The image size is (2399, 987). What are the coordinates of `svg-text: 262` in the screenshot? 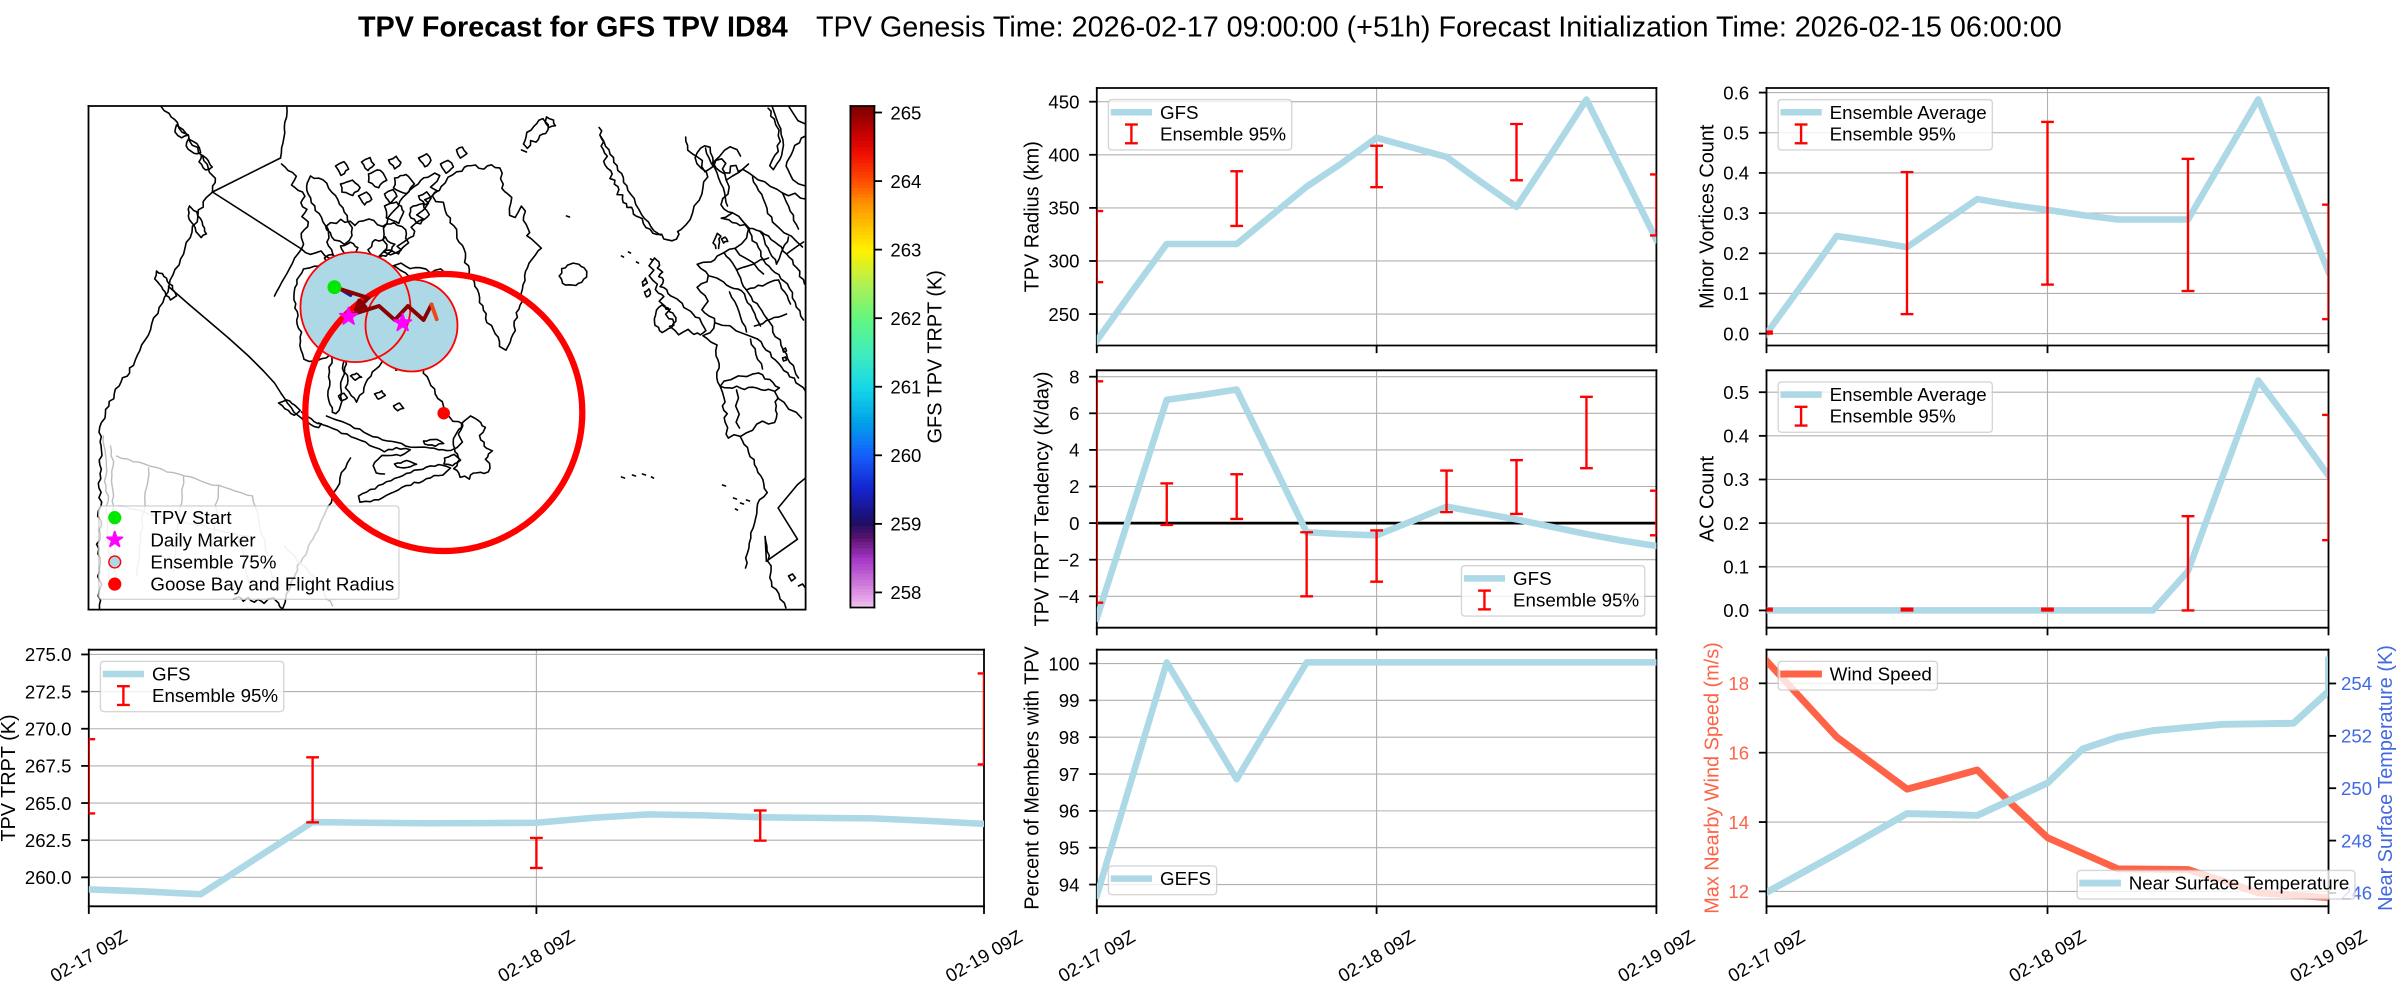 It's located at (905, 318).